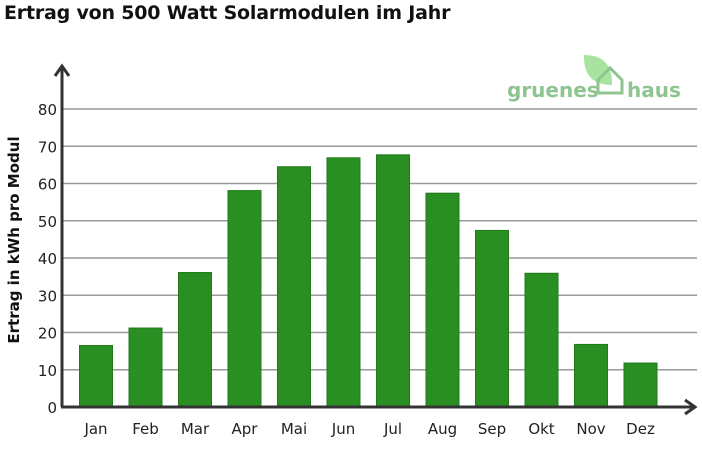 The height and width of the screenshot is (468, 702). What do you see at coordinates (294, 287) in the screenshot?
I see `bar-mai` at bounding box center [294, 287].